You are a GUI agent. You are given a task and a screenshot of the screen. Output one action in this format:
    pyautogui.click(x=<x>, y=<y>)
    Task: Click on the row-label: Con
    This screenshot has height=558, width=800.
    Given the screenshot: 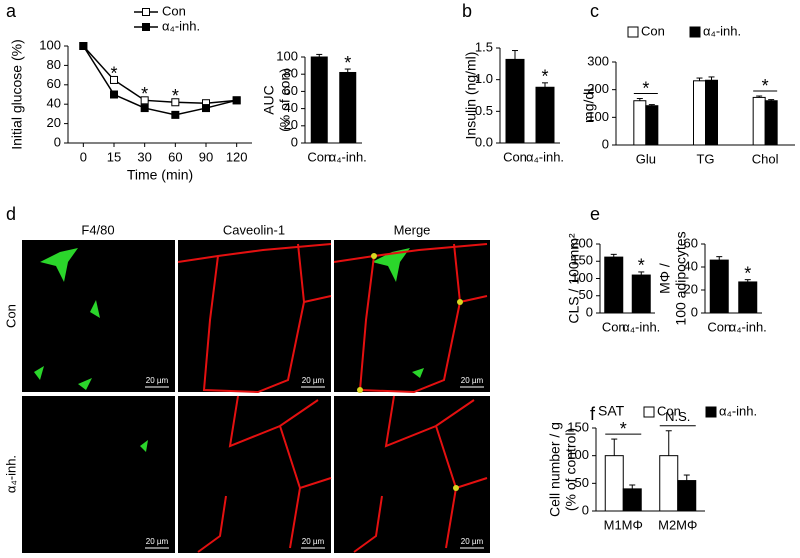 What is the action you would take?
    pyautogui.click(x=10, y=316)
    